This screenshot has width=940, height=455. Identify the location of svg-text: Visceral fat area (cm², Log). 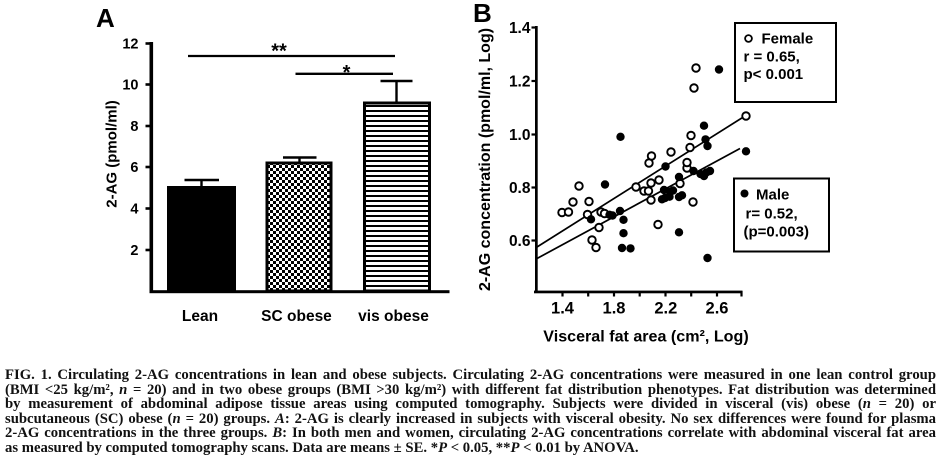
(645, 337).